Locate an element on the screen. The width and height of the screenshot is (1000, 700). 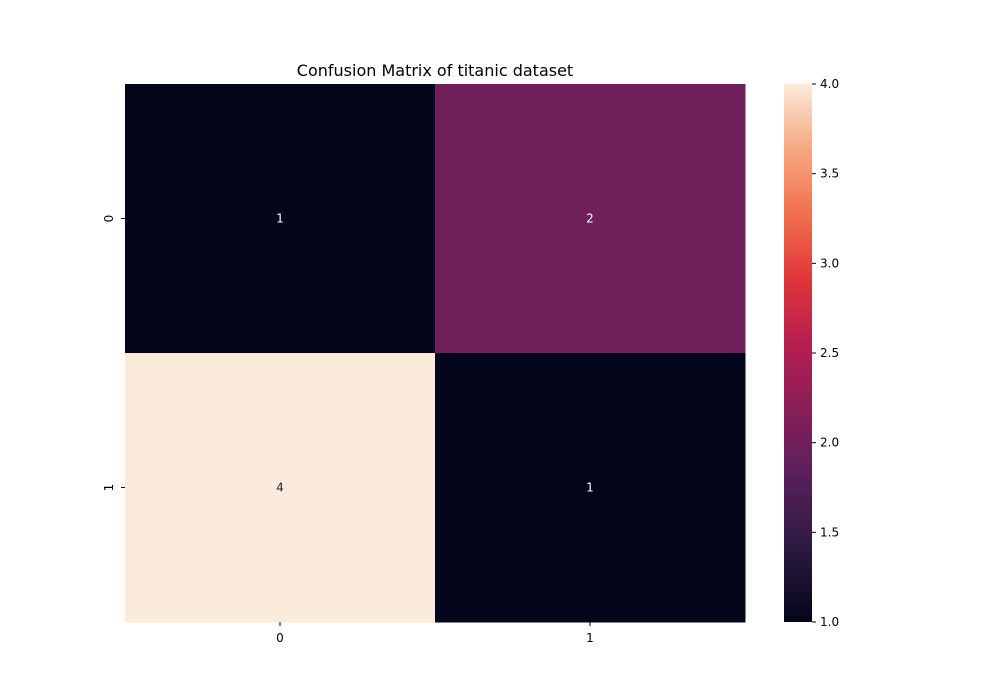
cell-label-r0-c0: 1 is located at coordinates (280, 219).